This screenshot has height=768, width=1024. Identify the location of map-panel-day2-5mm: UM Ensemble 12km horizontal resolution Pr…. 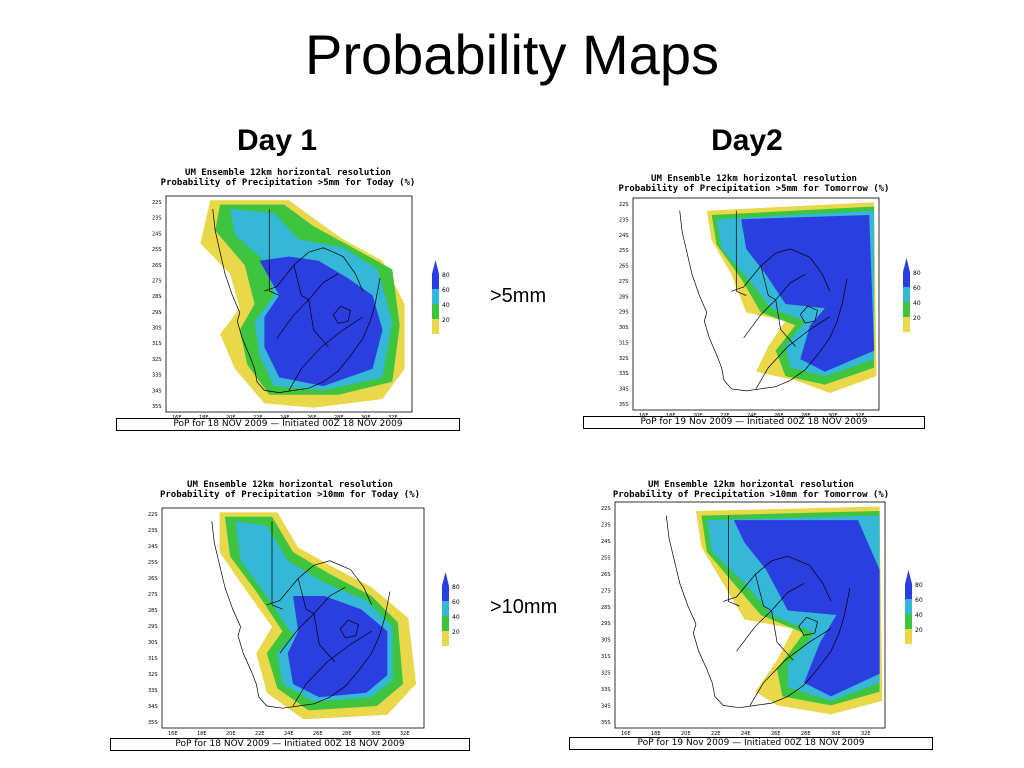
(754, 301).